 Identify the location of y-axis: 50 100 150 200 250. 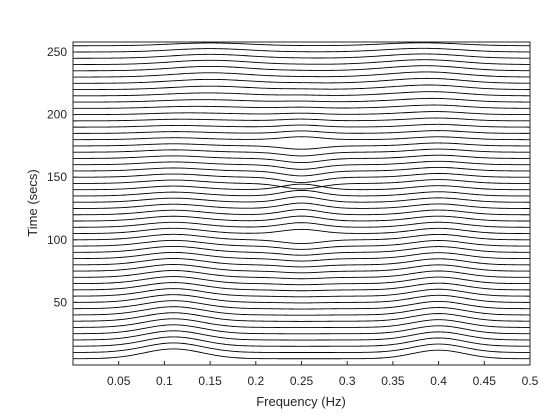
(62, 177).